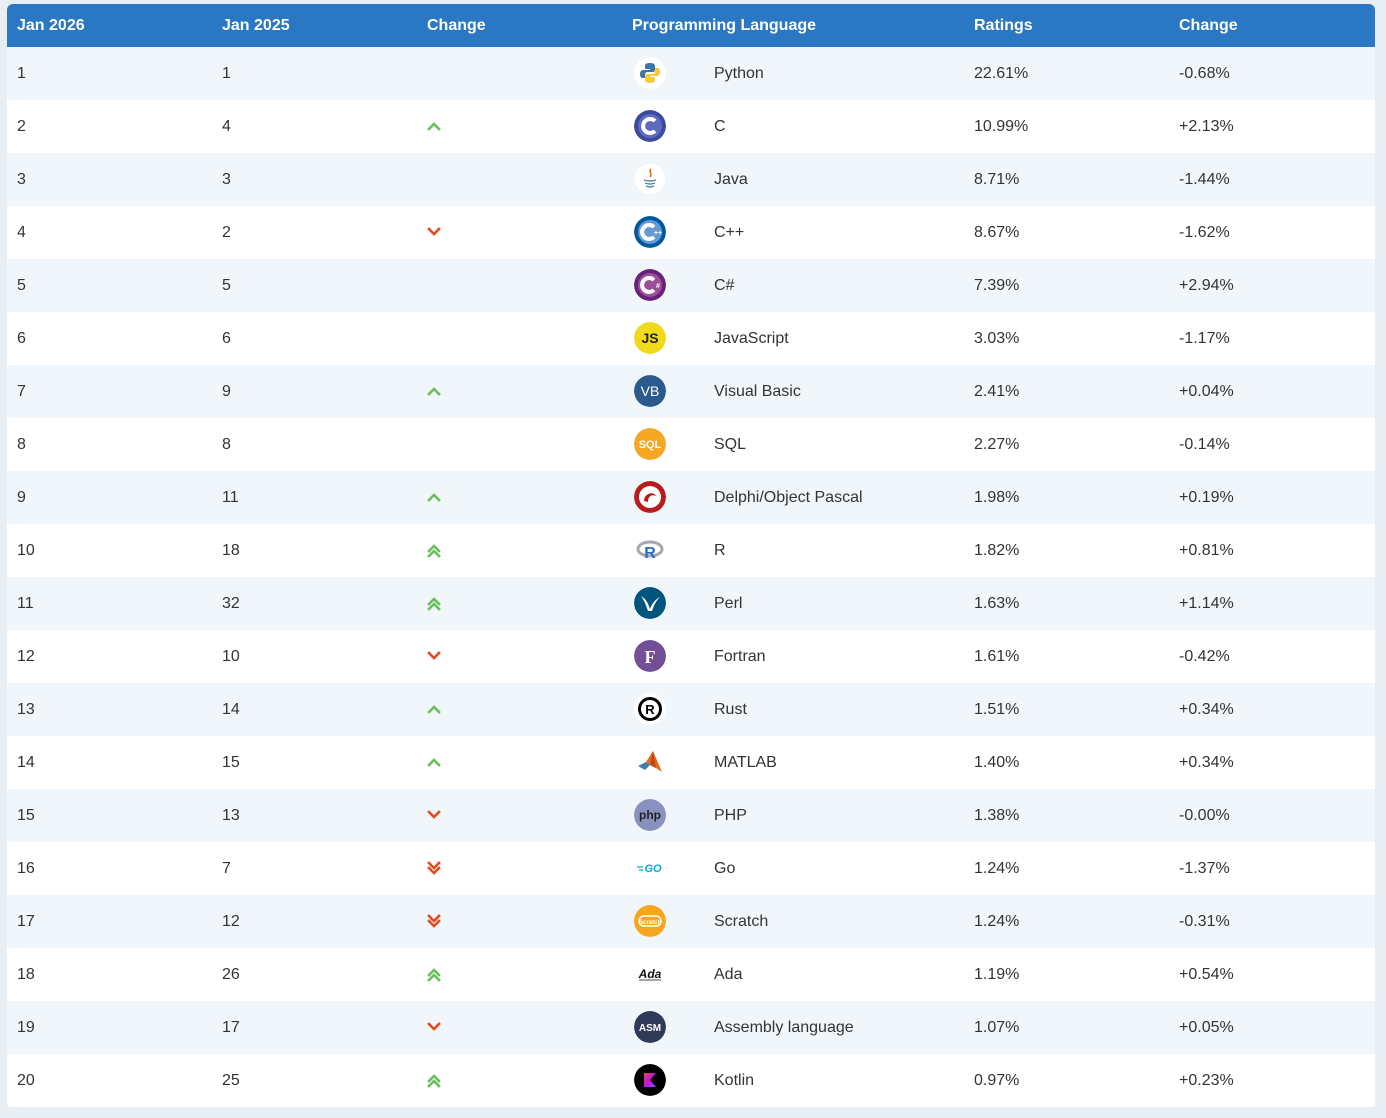 Image resolution: width=1386 pixels, height=1118 pixels. I want to click on rank-jan-2025: 7, so click(226, 868).